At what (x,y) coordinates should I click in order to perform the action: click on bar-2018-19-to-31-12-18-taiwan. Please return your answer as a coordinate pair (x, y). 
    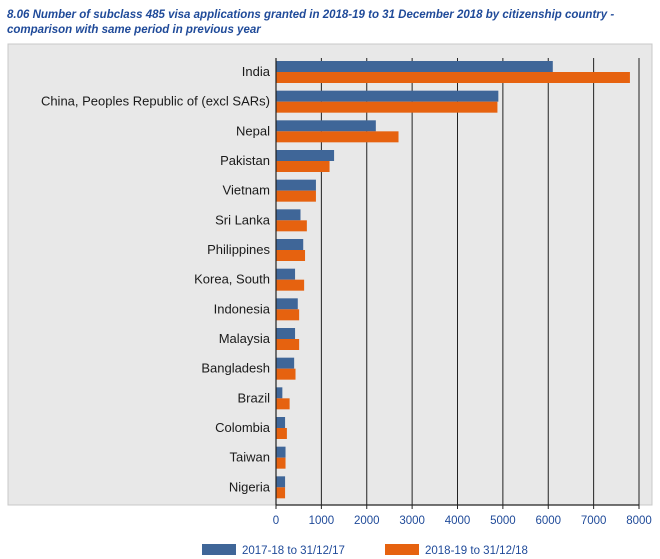
    Looking at the image, I should click on (281, 463).